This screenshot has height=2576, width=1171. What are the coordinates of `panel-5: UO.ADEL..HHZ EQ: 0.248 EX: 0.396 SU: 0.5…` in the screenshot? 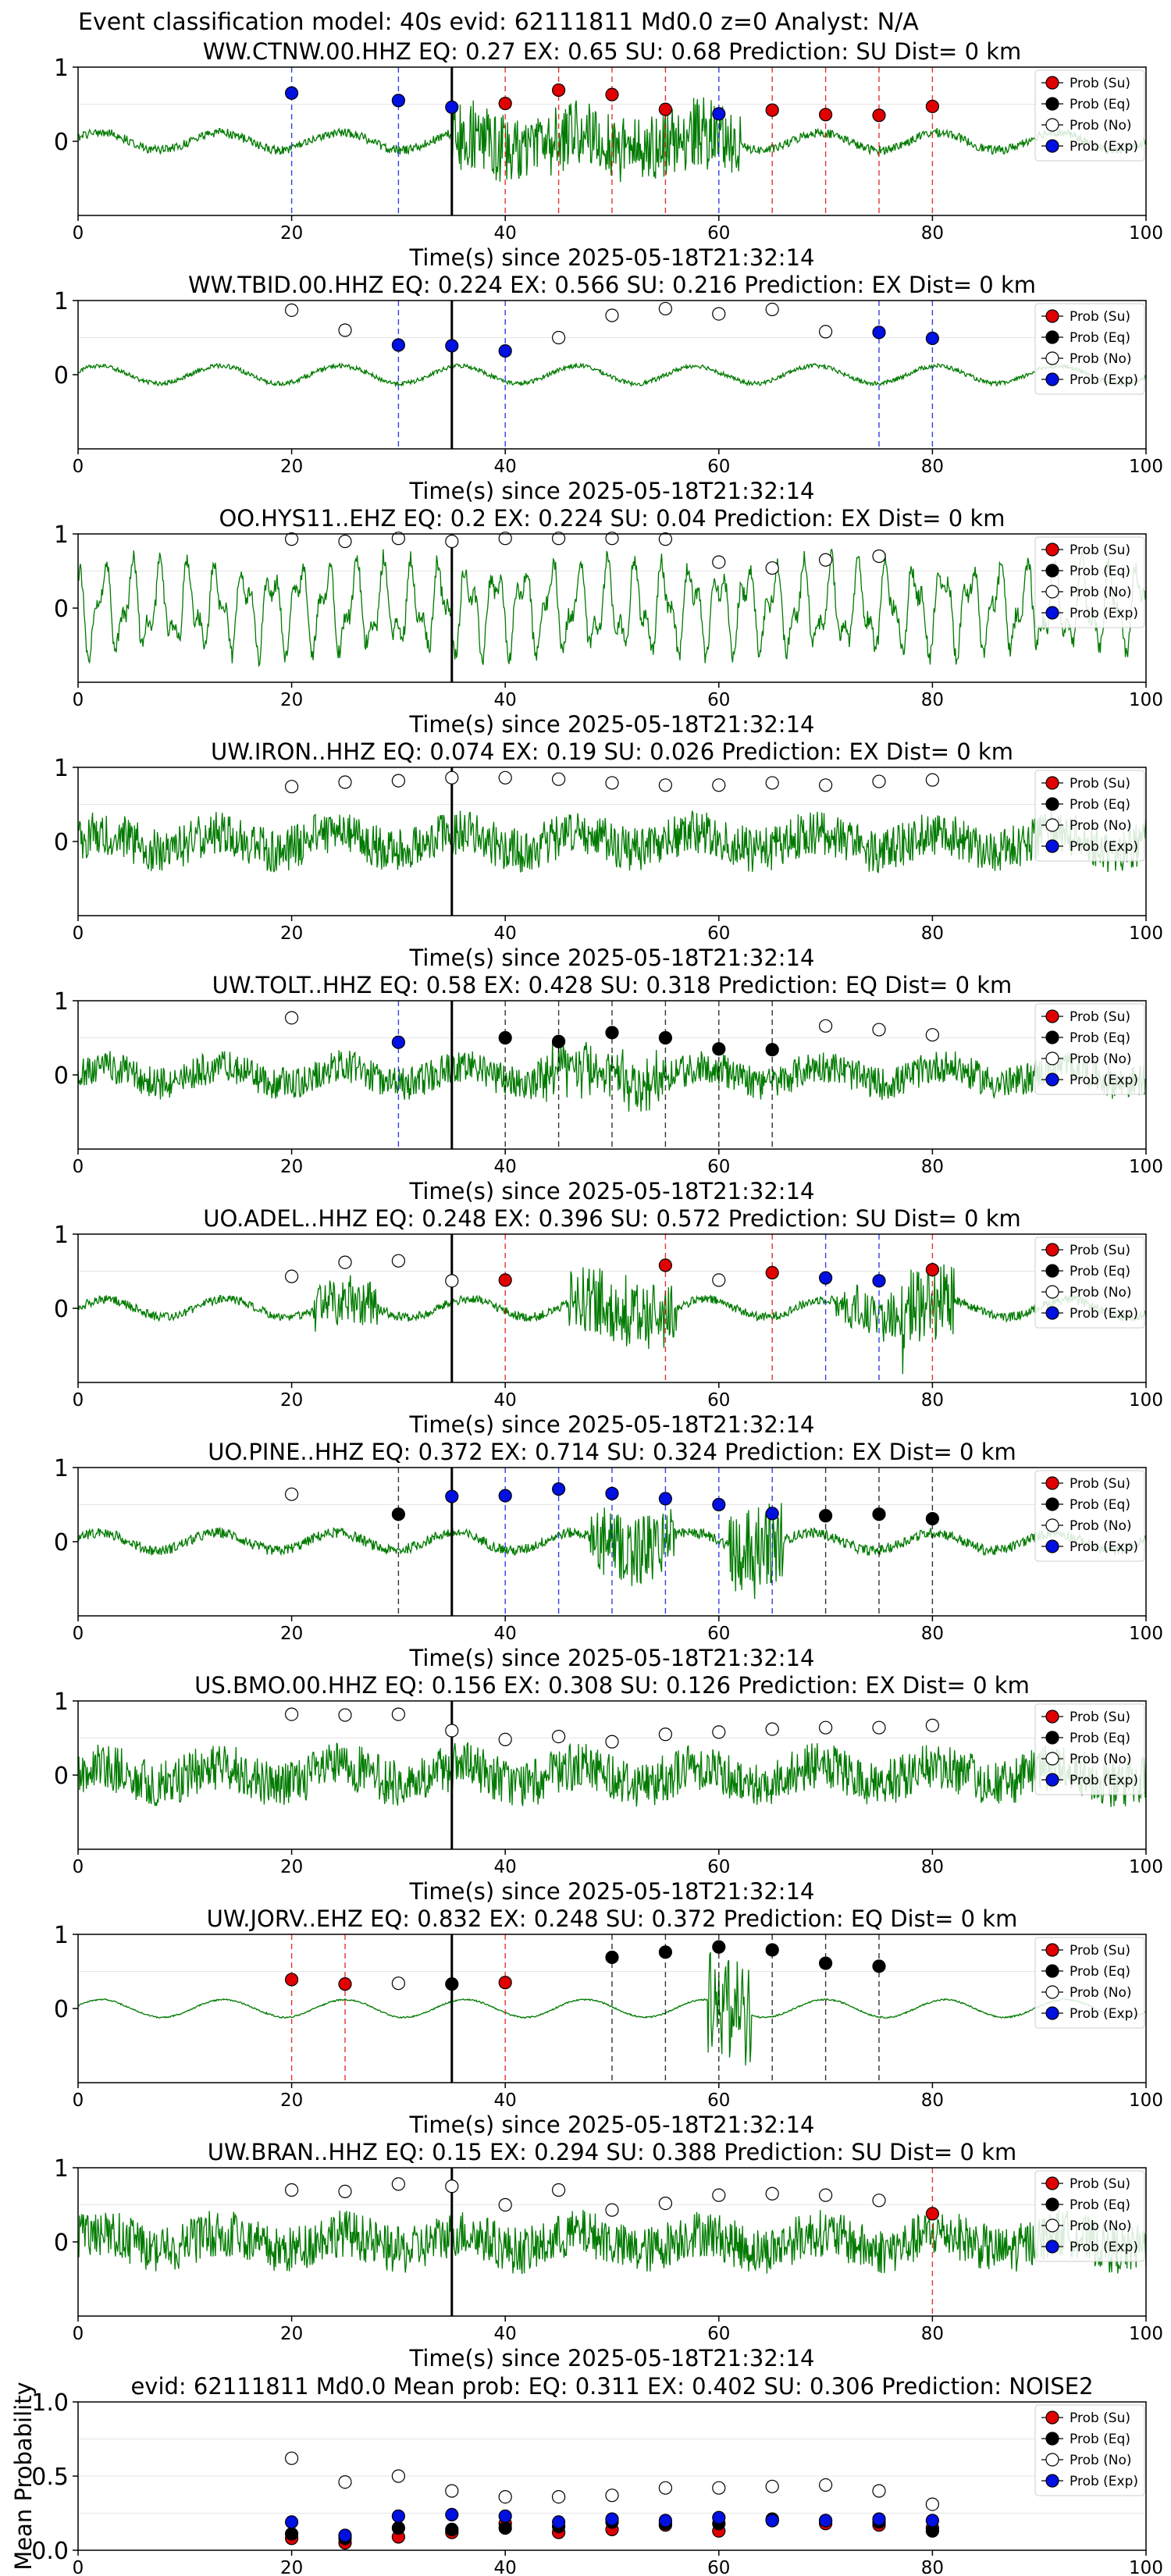 It's located at (608, 1321).